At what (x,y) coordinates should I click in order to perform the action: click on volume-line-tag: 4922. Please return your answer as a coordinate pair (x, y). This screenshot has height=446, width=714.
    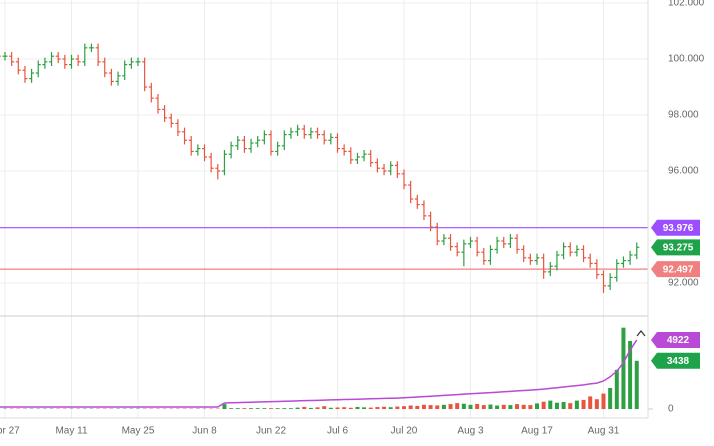
    Looking at the image, I should click on (678, 340).